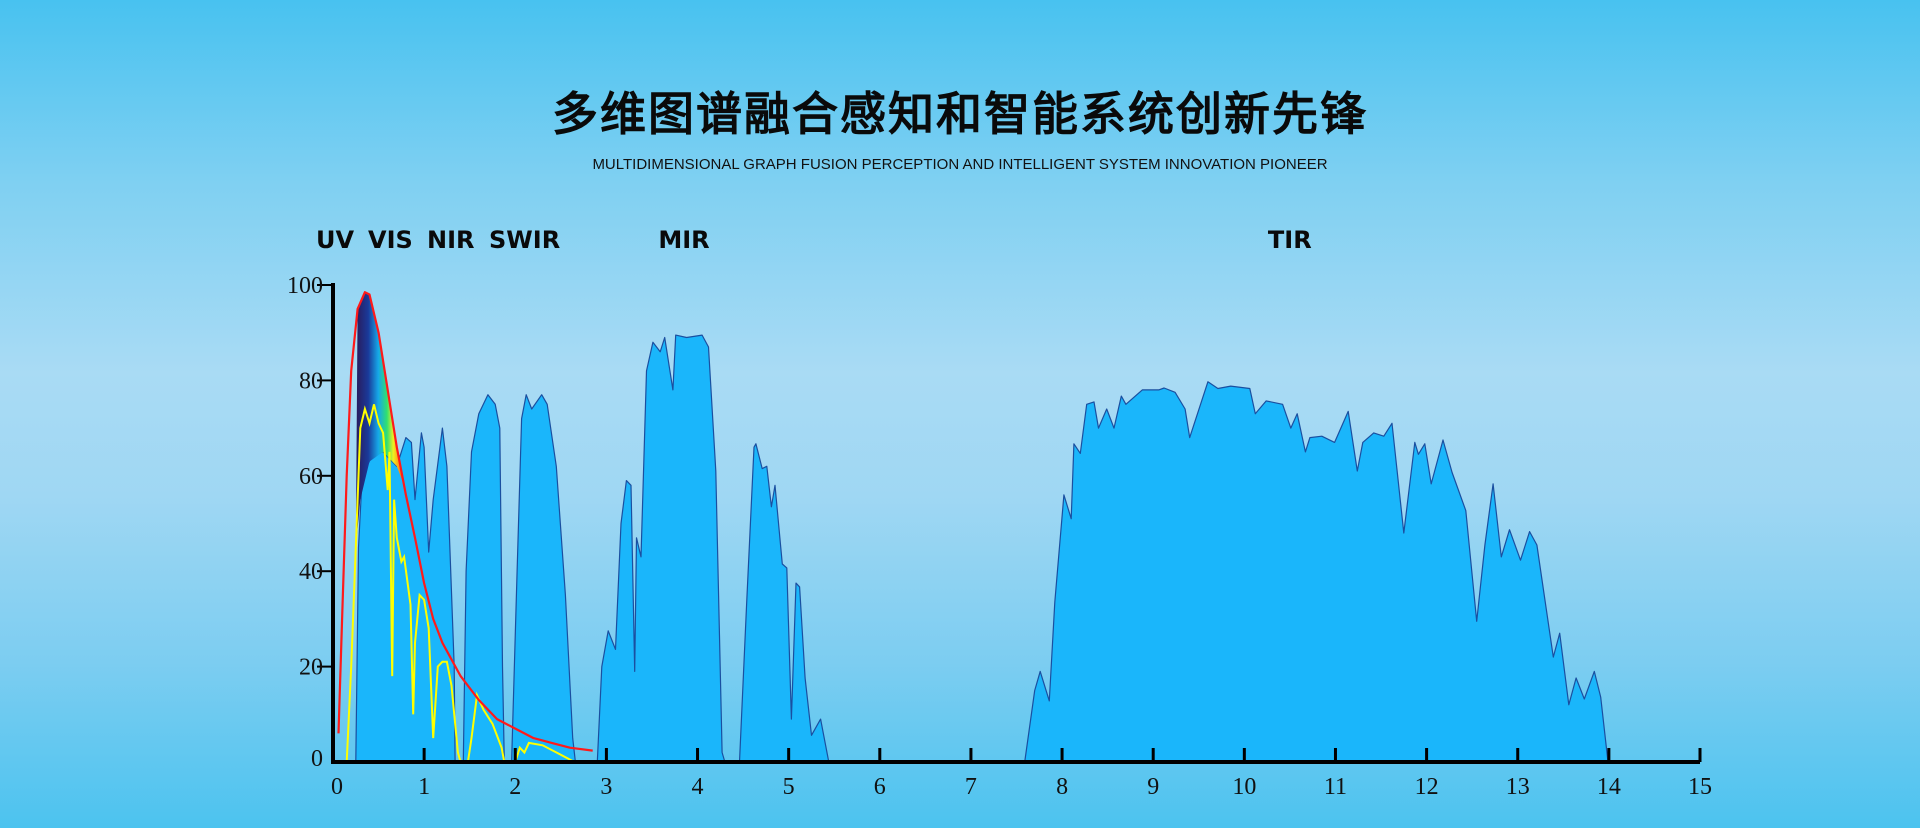 This screenshot has height=828, width=1920. What do you see at coordinates (1289, 240) in the screenshot?
I see `band-label-tir: TIR` at bounding box center [1289, 240].